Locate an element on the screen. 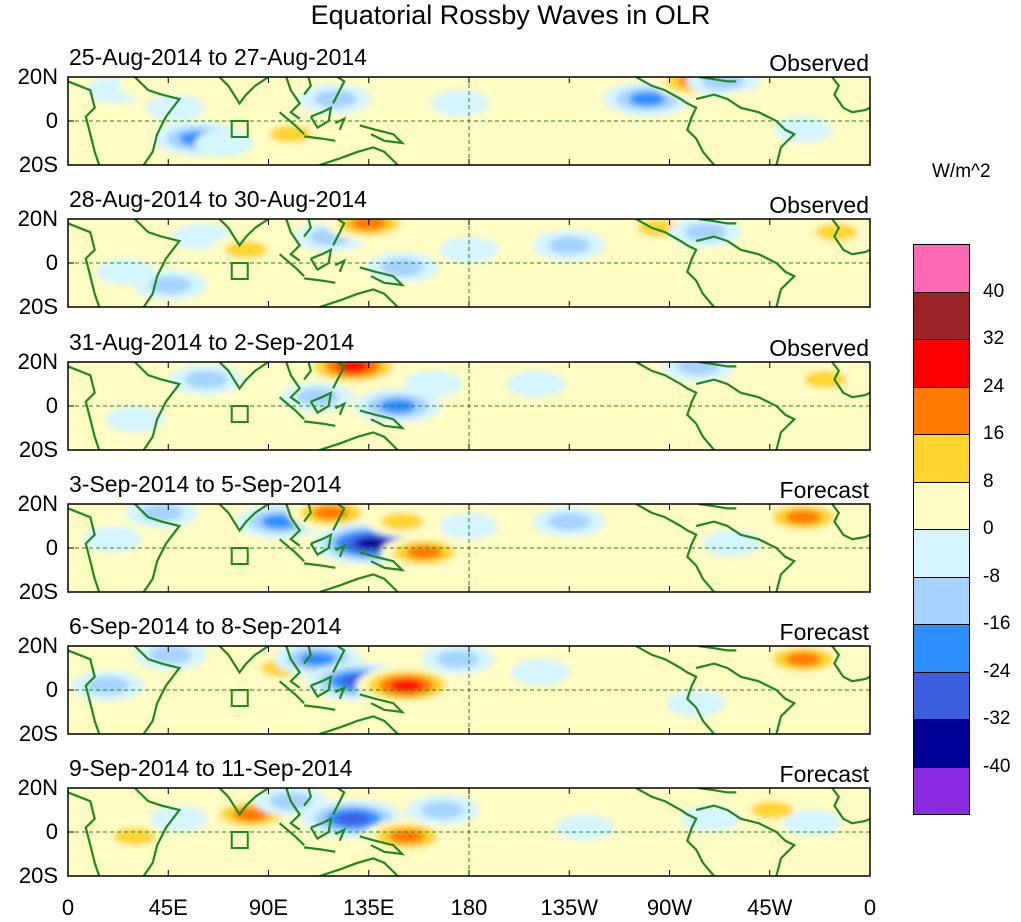 The width and height of the screenshot is (1021, 922). colorbar-level-label: 8 is located at coordinates (988, 481).